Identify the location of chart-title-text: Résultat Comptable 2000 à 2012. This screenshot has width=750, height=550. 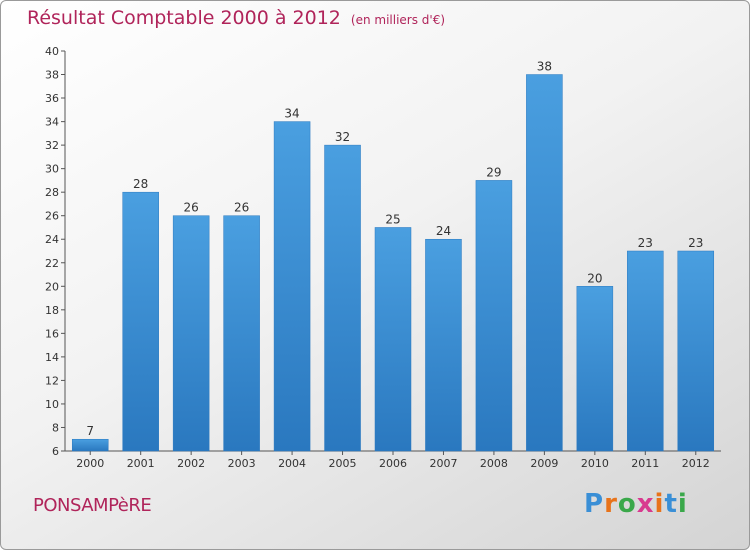
(184, 18).